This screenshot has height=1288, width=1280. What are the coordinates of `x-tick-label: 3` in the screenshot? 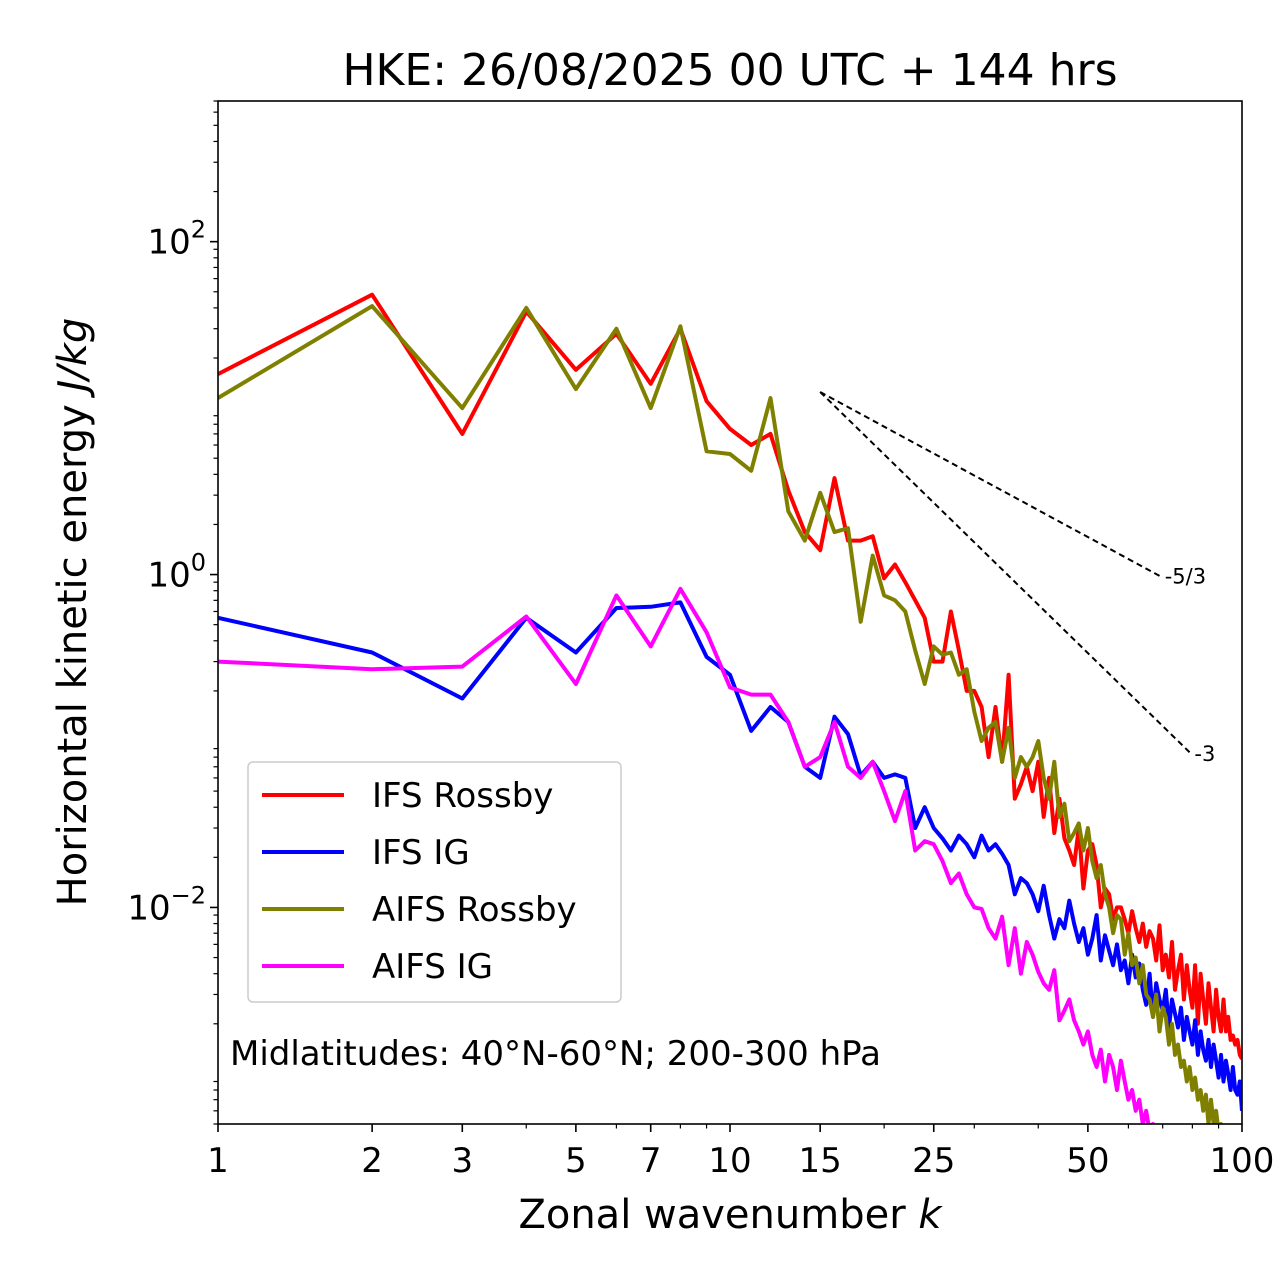 It's located at (462, 1161).